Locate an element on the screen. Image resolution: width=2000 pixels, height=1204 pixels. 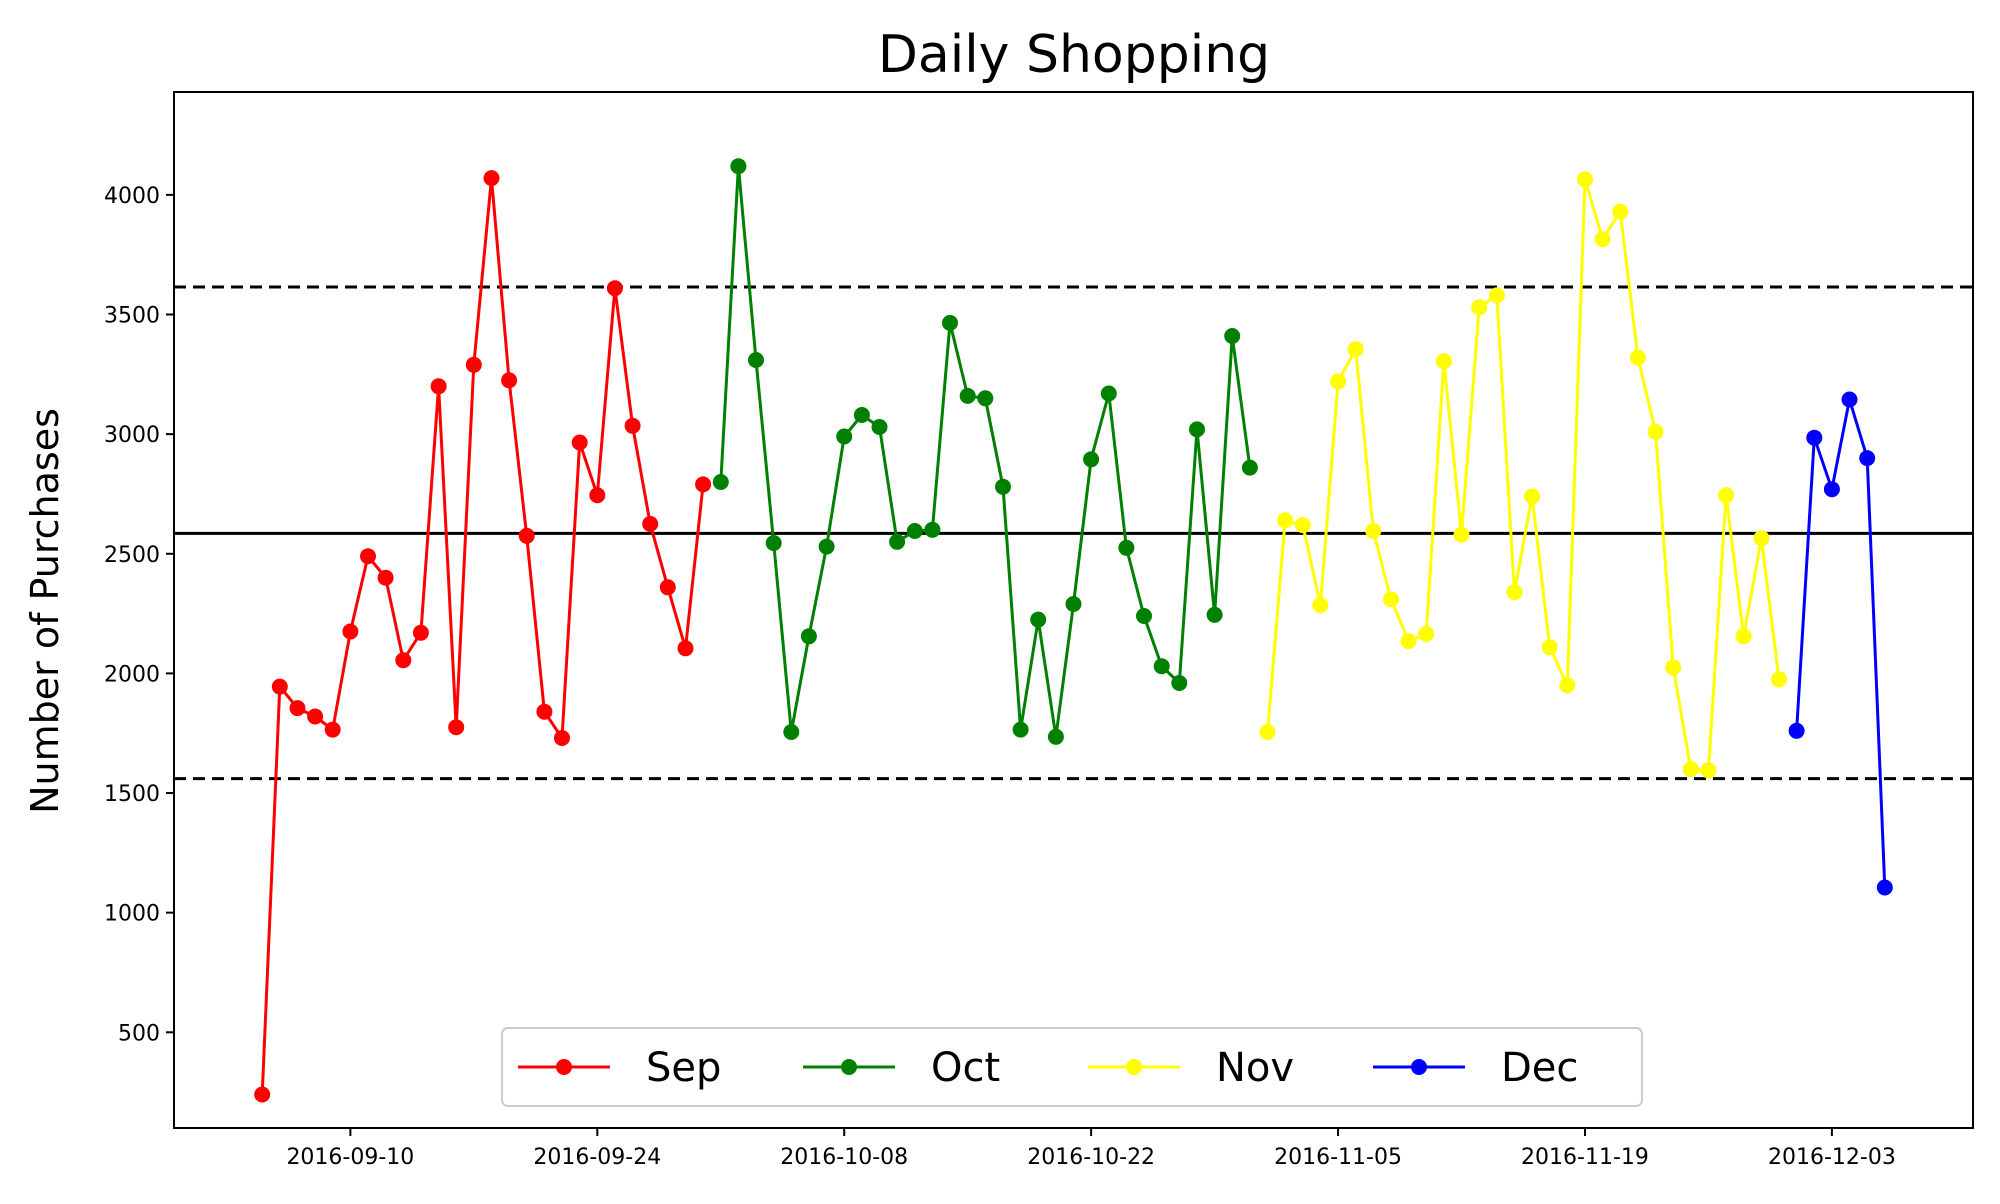
series-nov is located at coordinates (1523, 475).